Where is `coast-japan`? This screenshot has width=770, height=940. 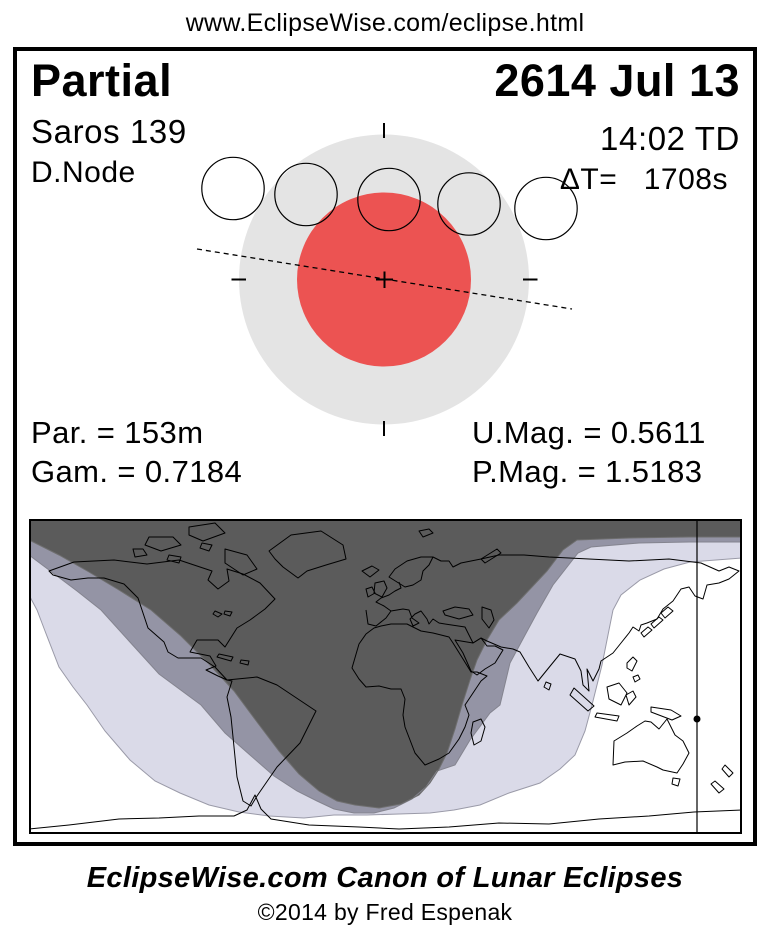
coast-japan is located at coordinates (657, 622).